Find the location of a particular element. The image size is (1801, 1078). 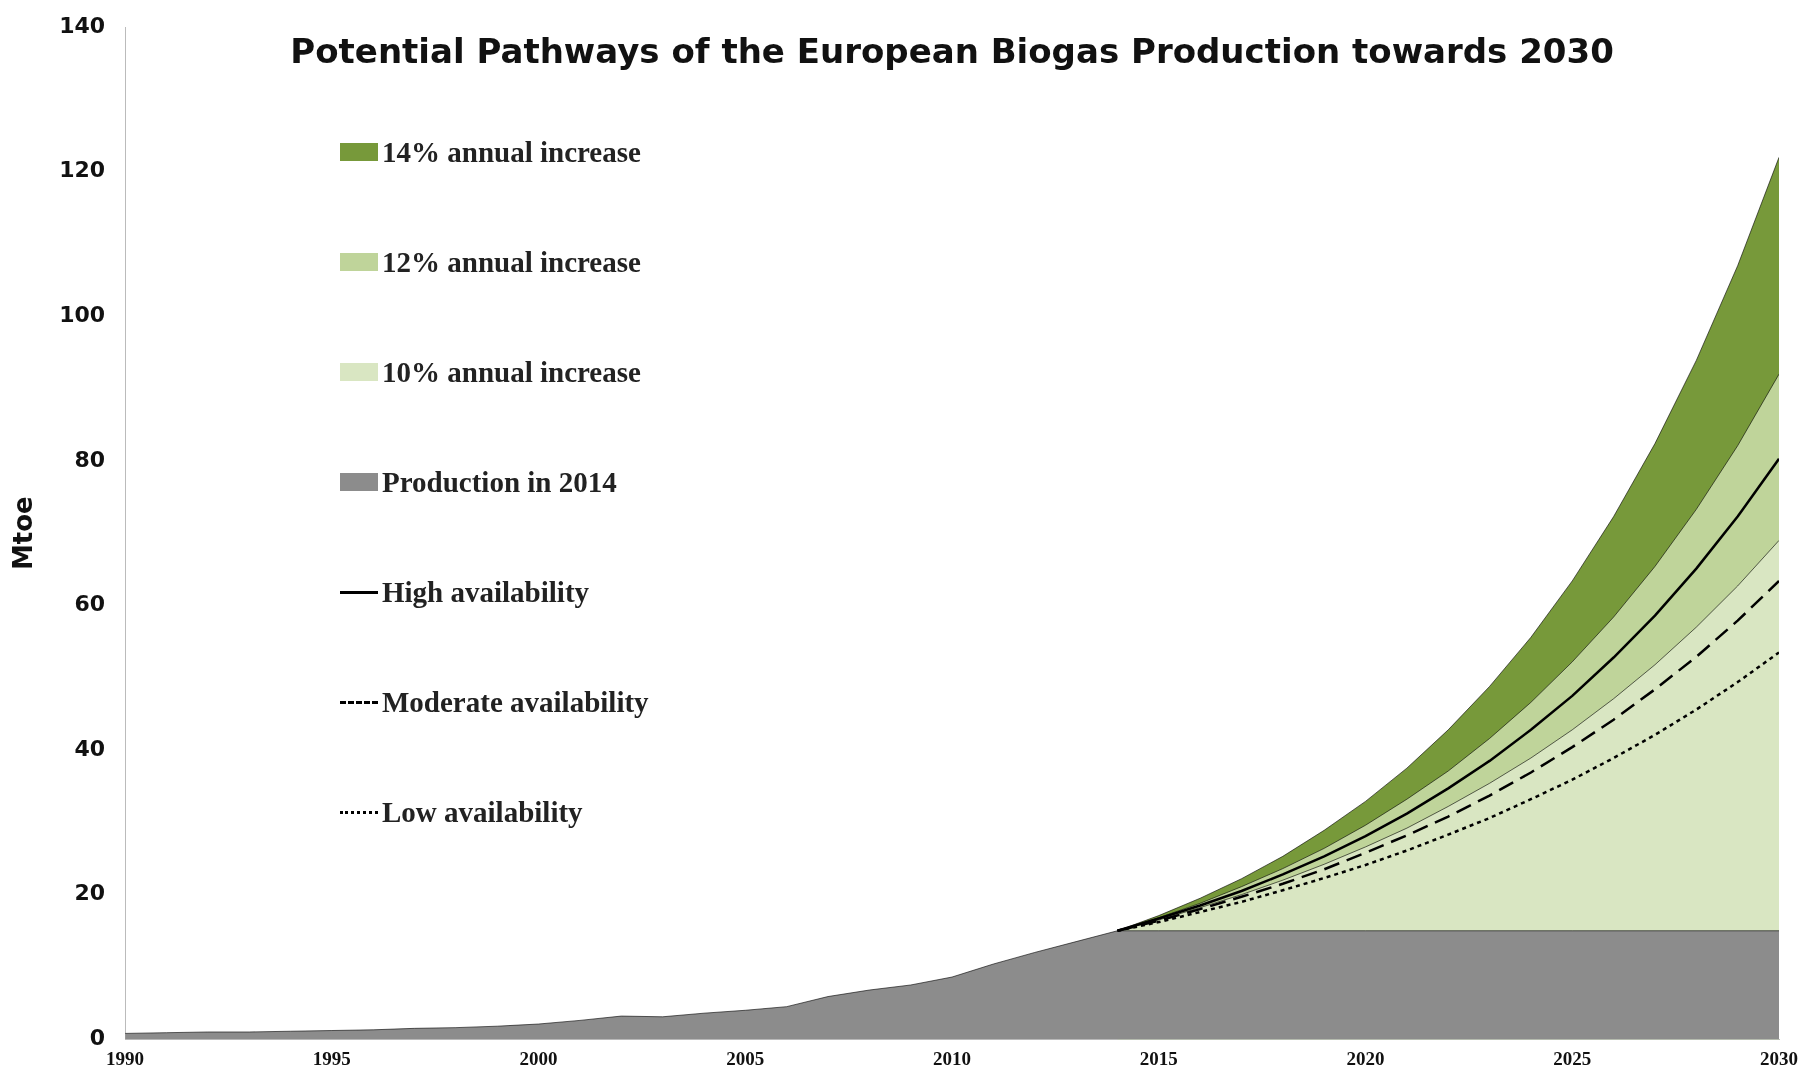

y-tick-label: 100 is located at coordinates (82, 315).